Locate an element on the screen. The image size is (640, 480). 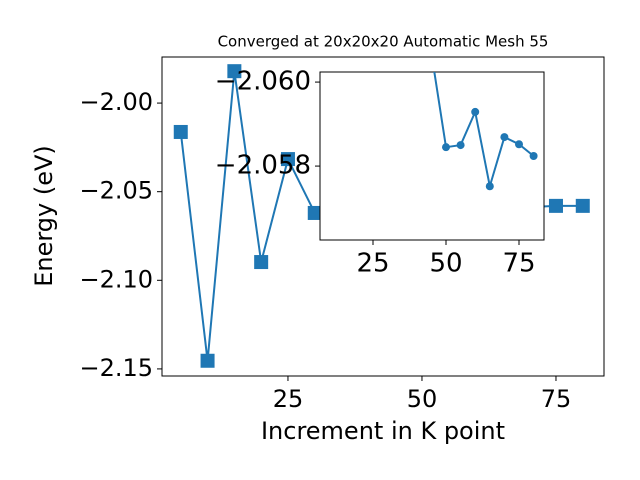
plot-content is located at coordinates (485, 131).